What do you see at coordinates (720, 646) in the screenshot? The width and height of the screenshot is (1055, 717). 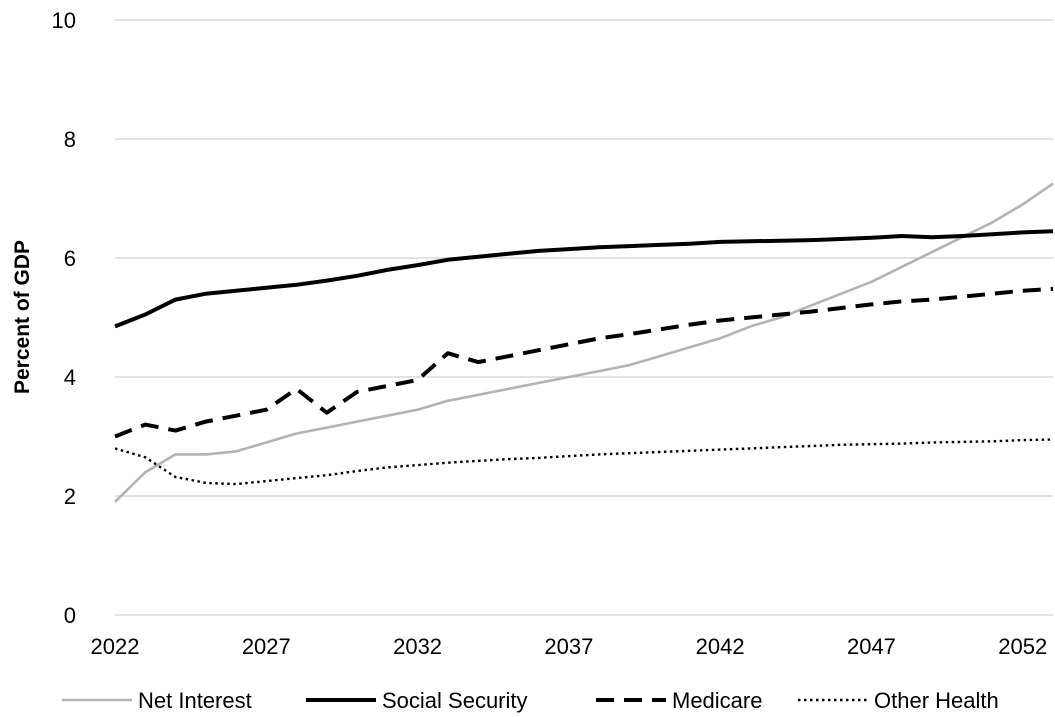 I see `x-tick-label: 2042` at bounding box center [720, 646].